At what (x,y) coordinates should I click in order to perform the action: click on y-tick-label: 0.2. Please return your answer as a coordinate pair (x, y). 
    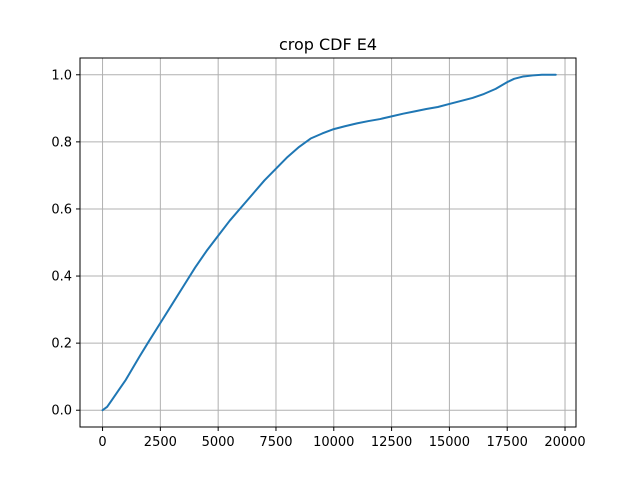
    Looking at the image, I should click on (61, 344).